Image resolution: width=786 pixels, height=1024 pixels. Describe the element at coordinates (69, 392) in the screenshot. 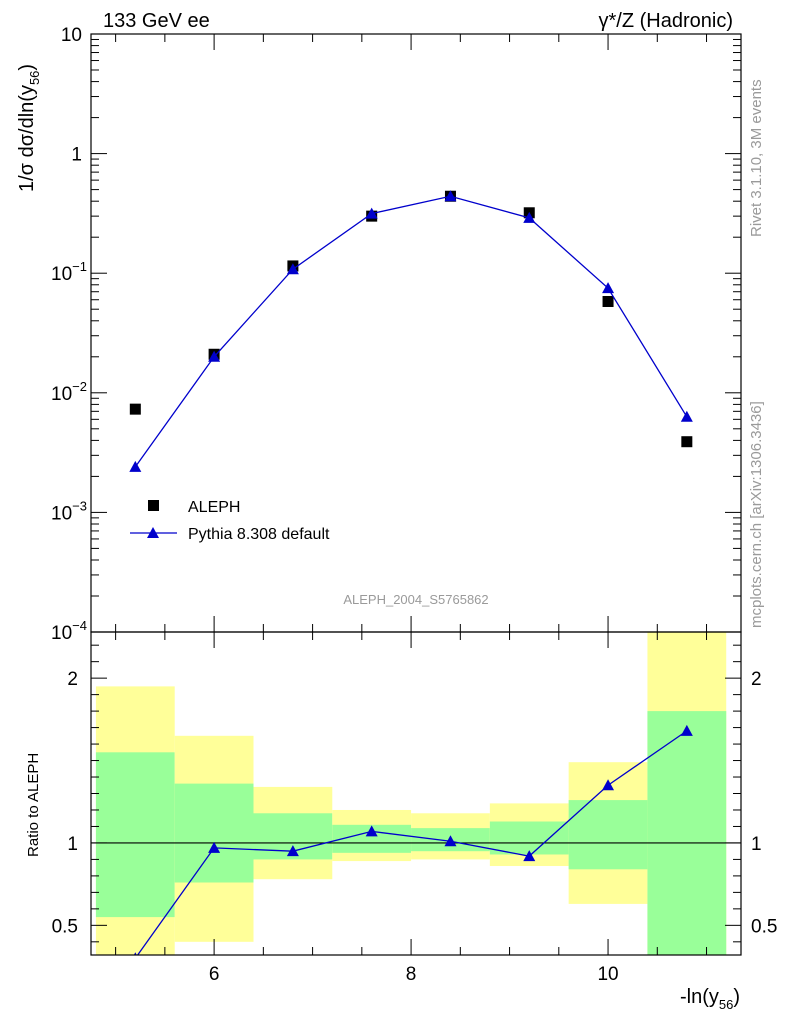

I see `main-y-tick-label: 10⁻²` at that location.